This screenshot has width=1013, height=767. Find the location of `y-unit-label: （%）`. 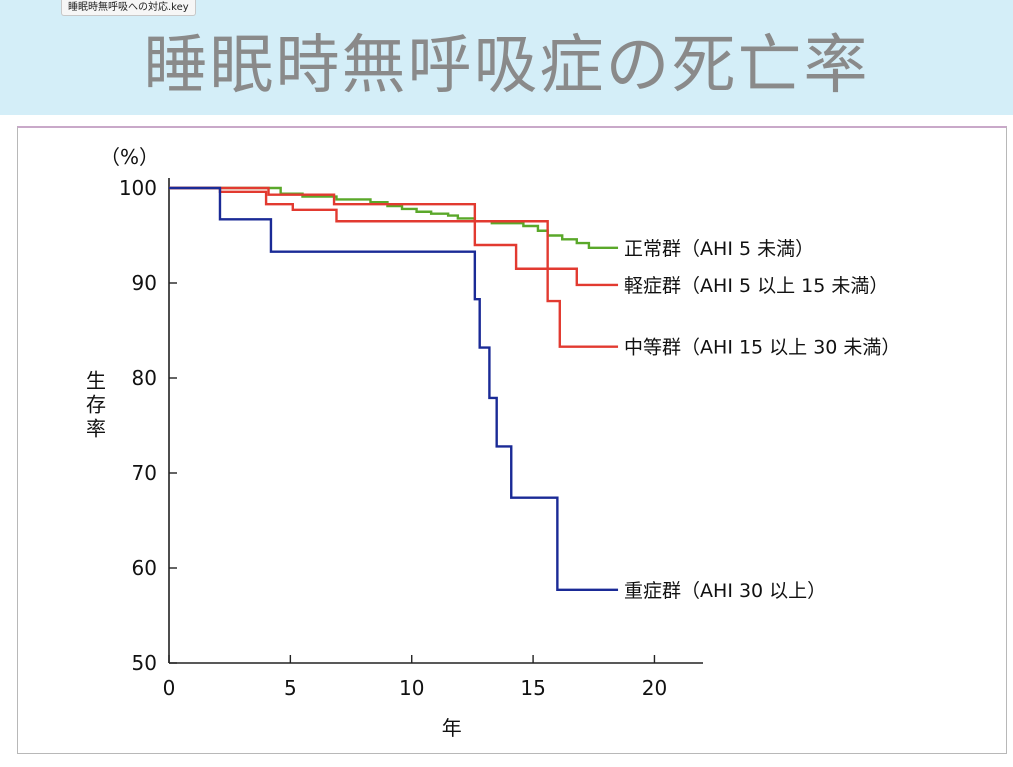

y-unit-label: （%） is located at coordinates (129, 157).